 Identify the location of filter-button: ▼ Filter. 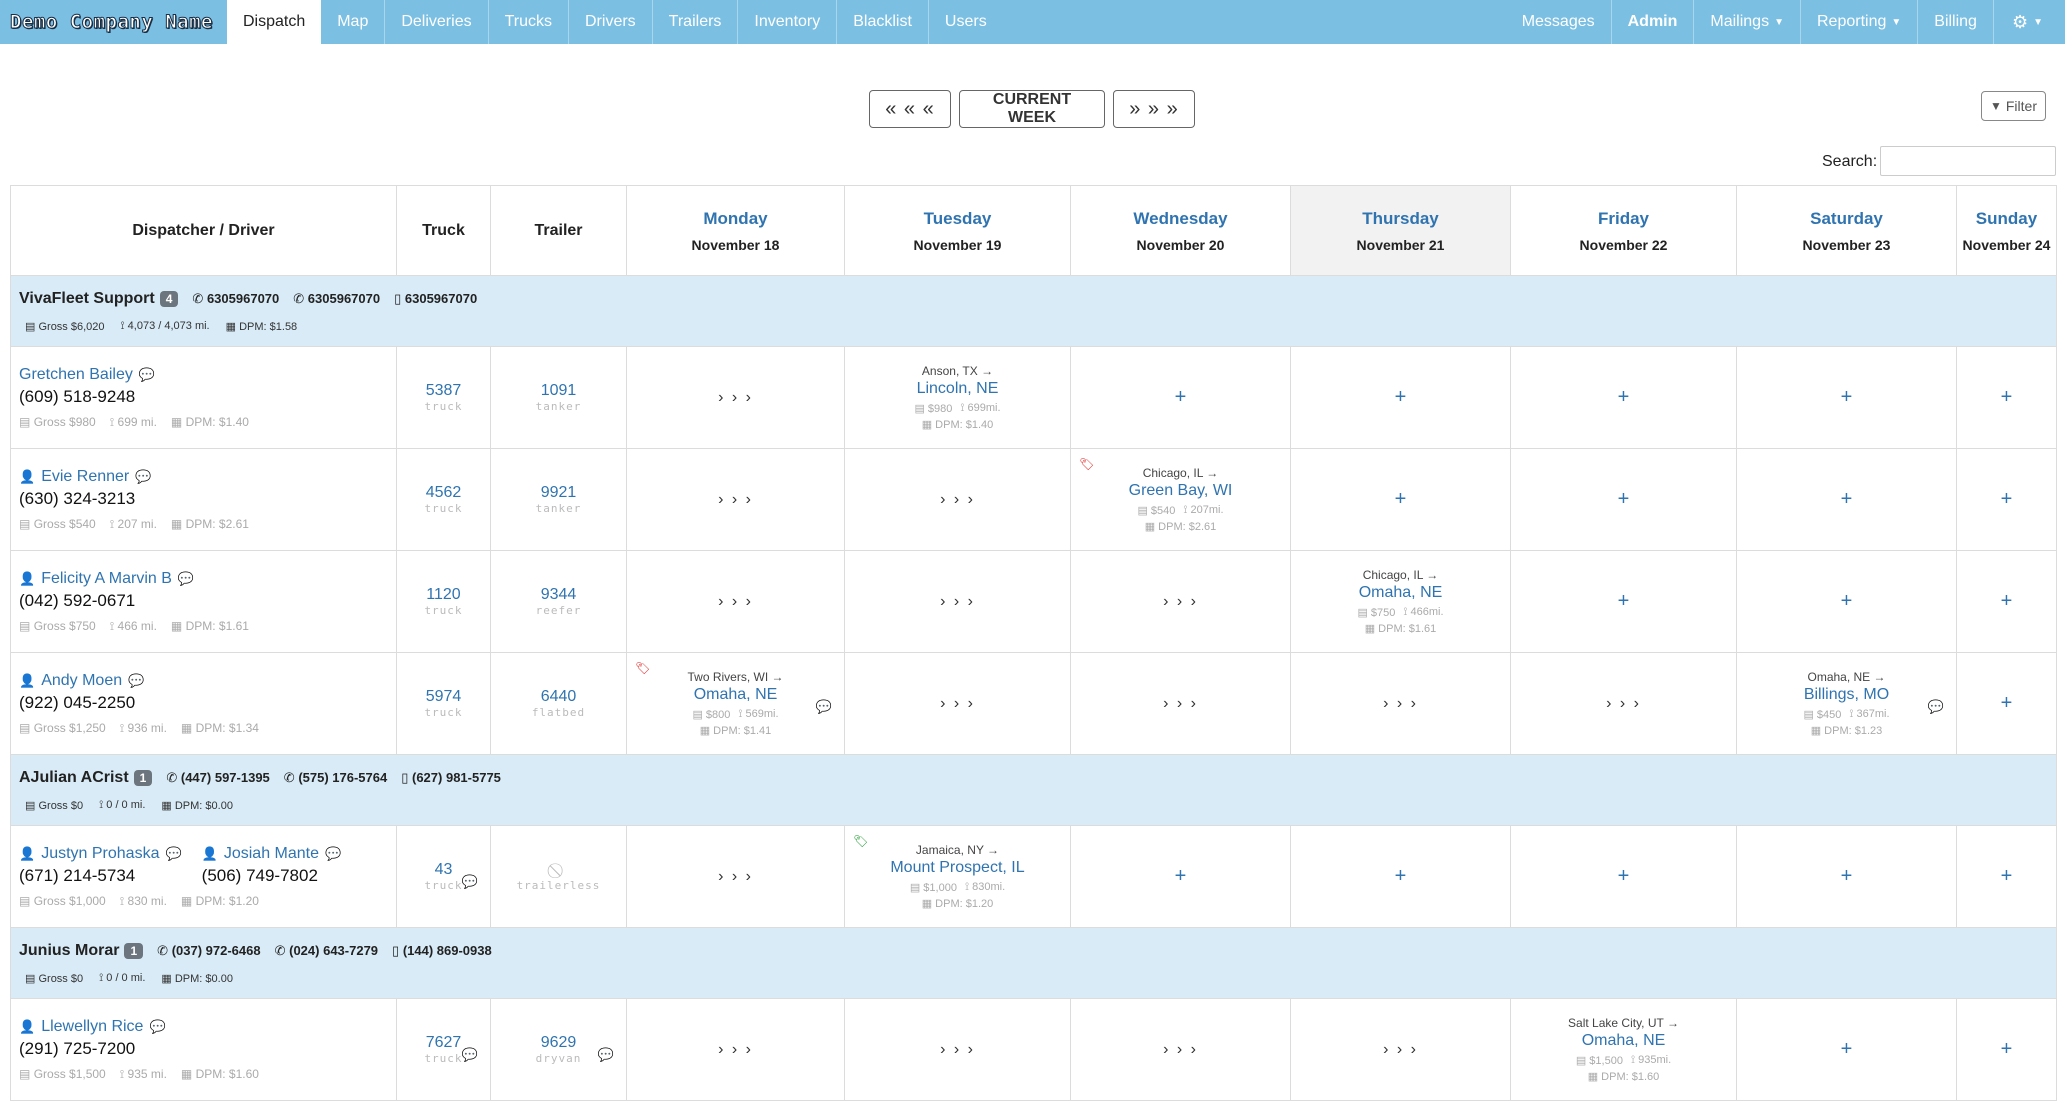
(2013, 106).